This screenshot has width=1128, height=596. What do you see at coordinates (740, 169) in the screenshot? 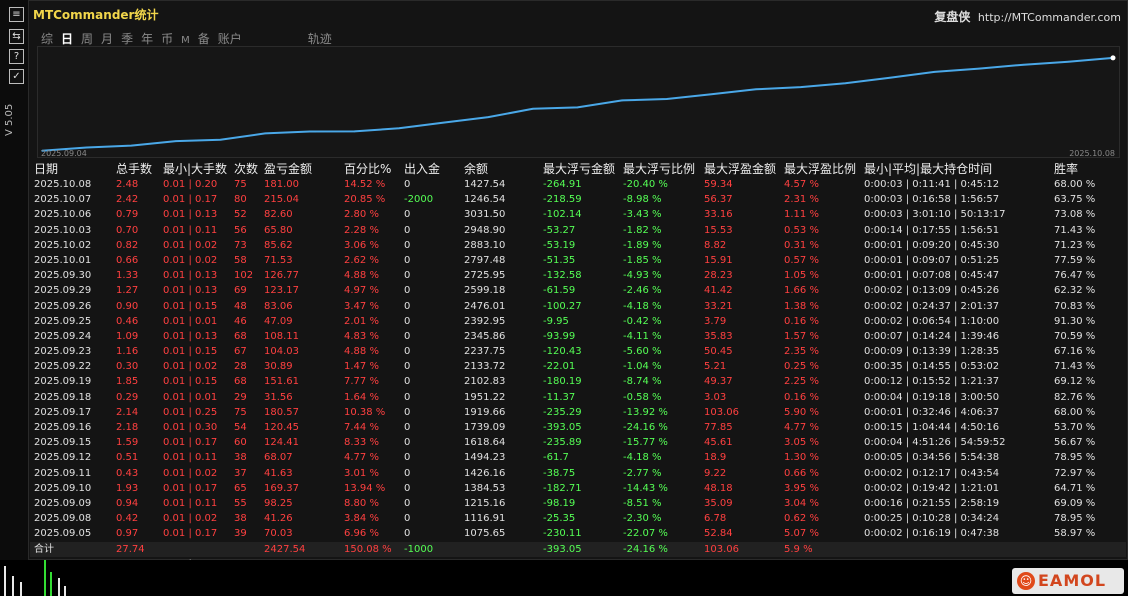
I see `column-header: 最大浮盈金额` at bounding box center [740, 169].